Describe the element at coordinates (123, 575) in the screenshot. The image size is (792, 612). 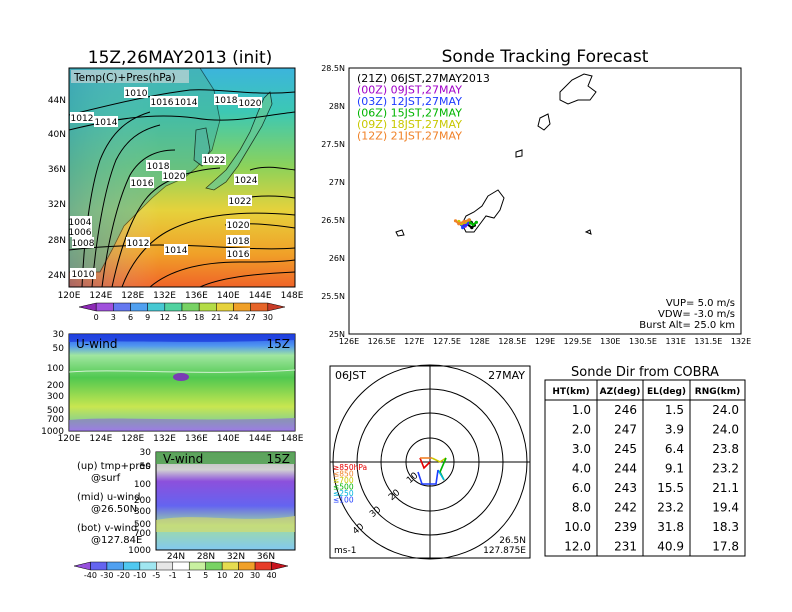
I see `colorbar-tick: -20` at that location.